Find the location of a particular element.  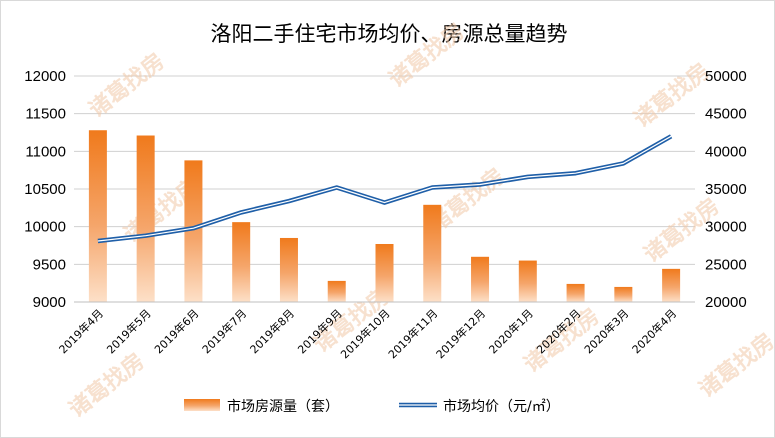

x-tick-label: 2020年4月 is located at coordinates (654, 331).